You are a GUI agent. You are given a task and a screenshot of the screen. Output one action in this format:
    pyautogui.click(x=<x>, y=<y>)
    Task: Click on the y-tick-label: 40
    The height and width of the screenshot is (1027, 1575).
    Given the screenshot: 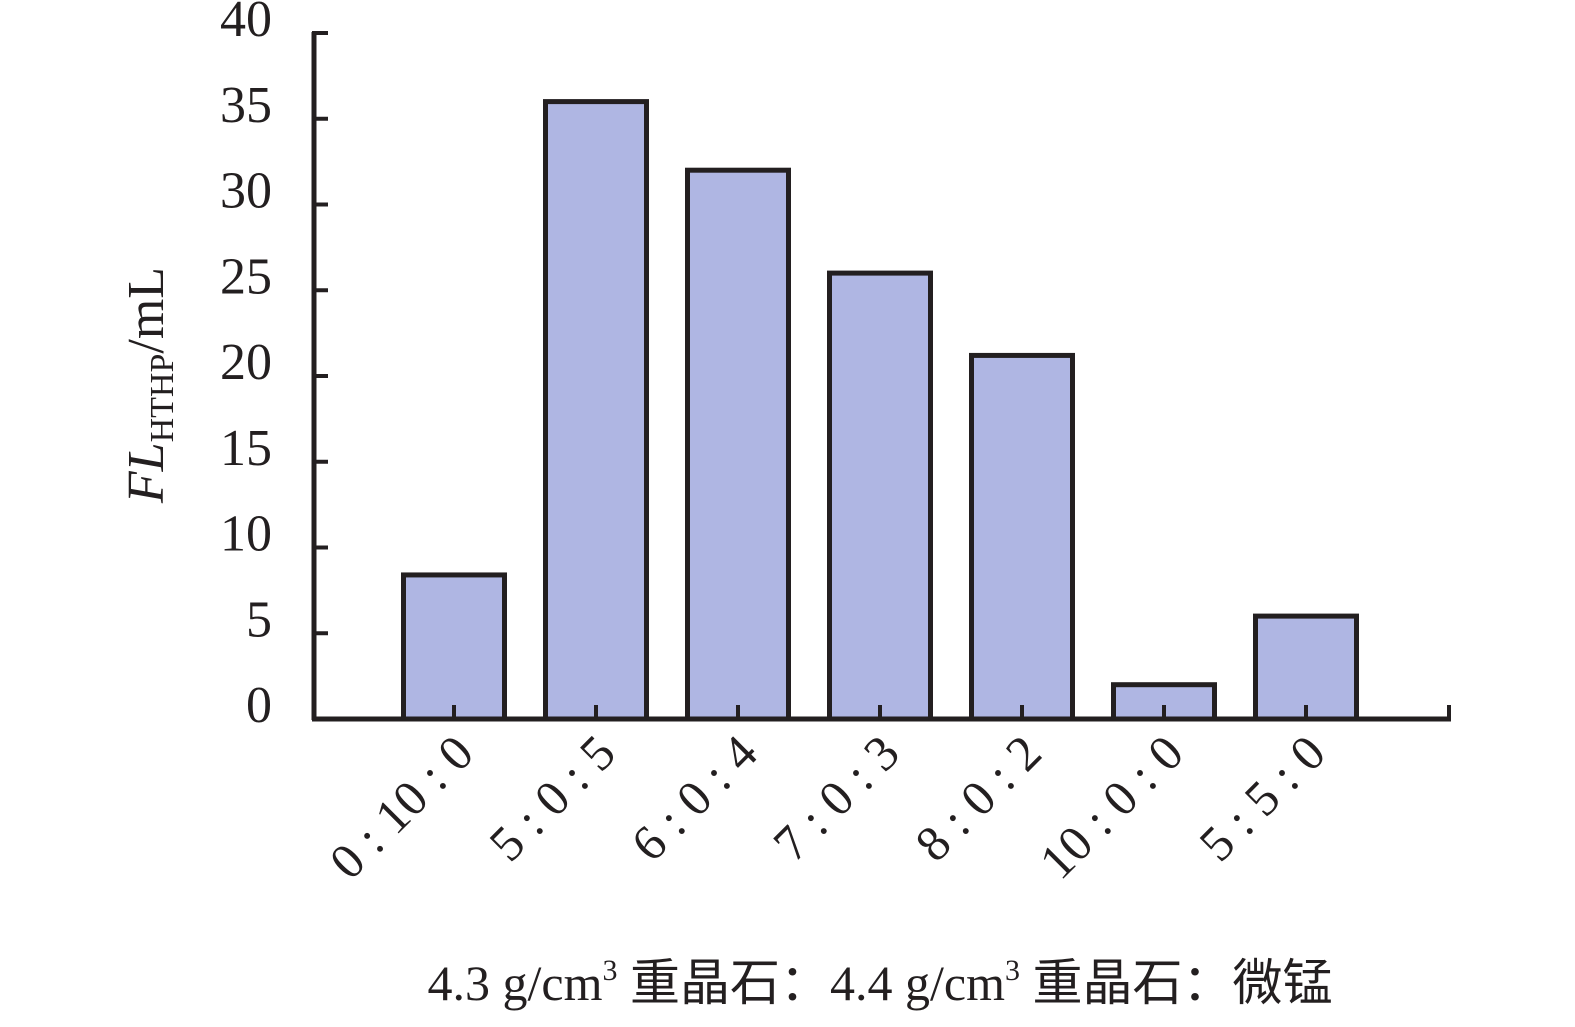 What is the action you would take?
    pyautogui.click(x=246, y=24)
    